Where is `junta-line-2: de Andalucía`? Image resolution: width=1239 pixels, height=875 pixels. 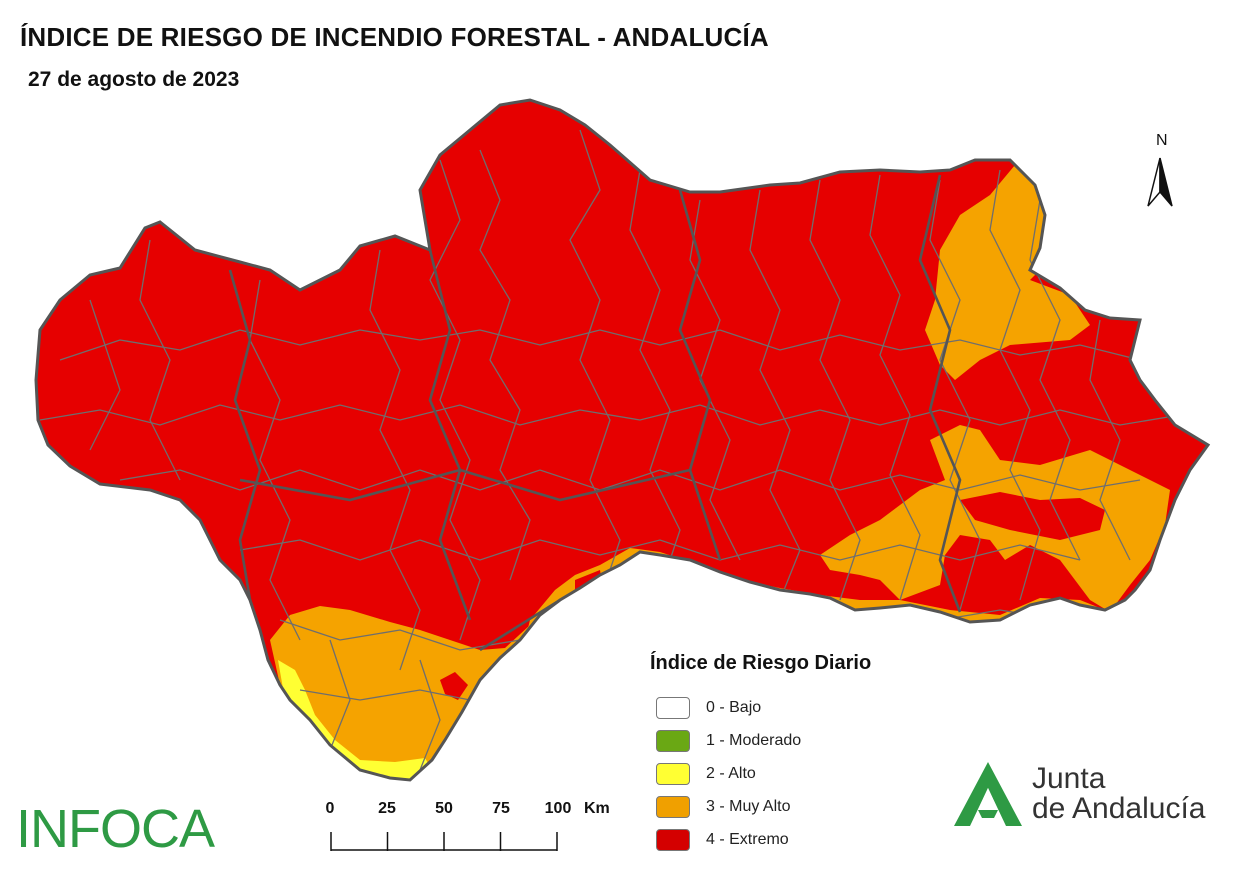
junta-line-2: de Andalucía is located at coordinates (1119, 808).